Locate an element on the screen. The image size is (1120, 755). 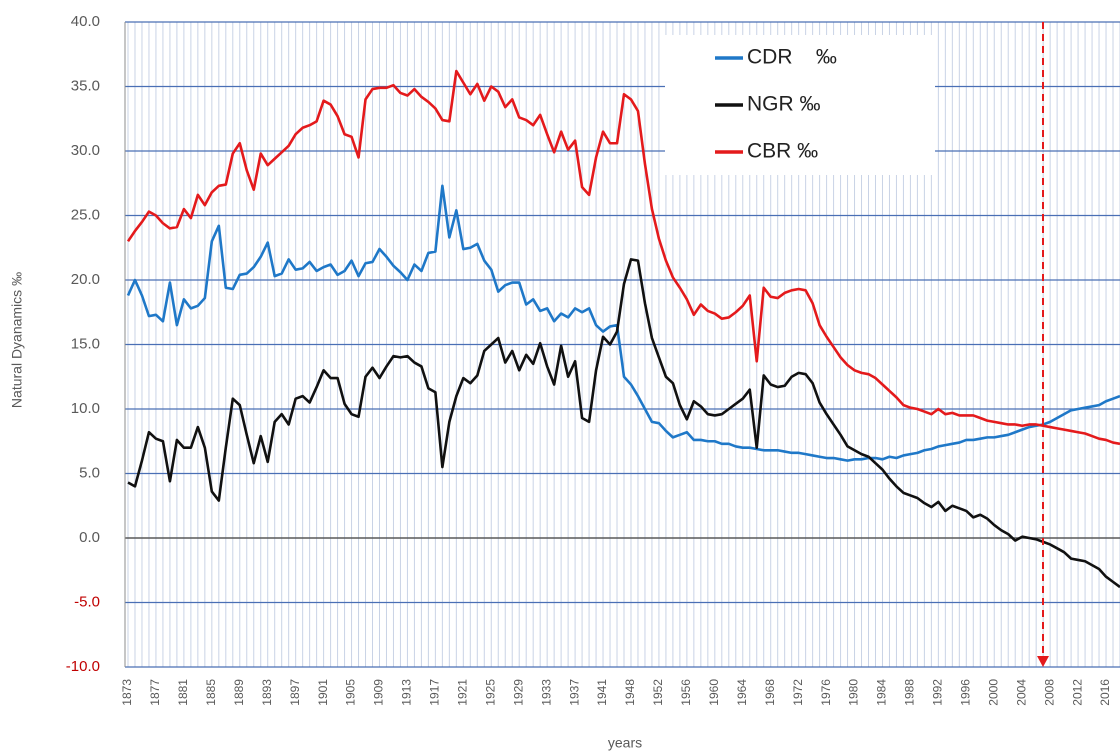
x-tick-label: 1941 is located at coordinates (602, 692).